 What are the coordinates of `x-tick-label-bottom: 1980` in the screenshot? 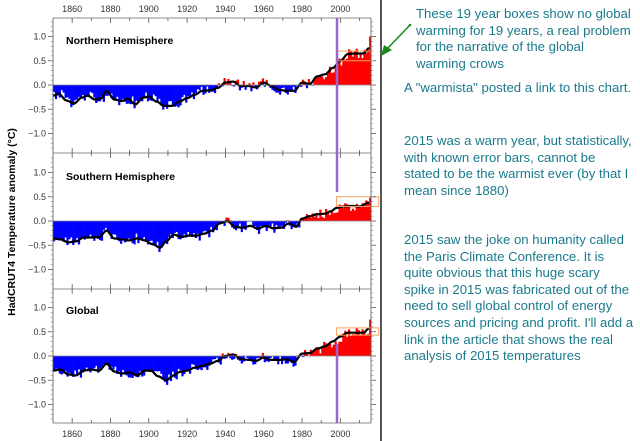 It's located at (302, 434).